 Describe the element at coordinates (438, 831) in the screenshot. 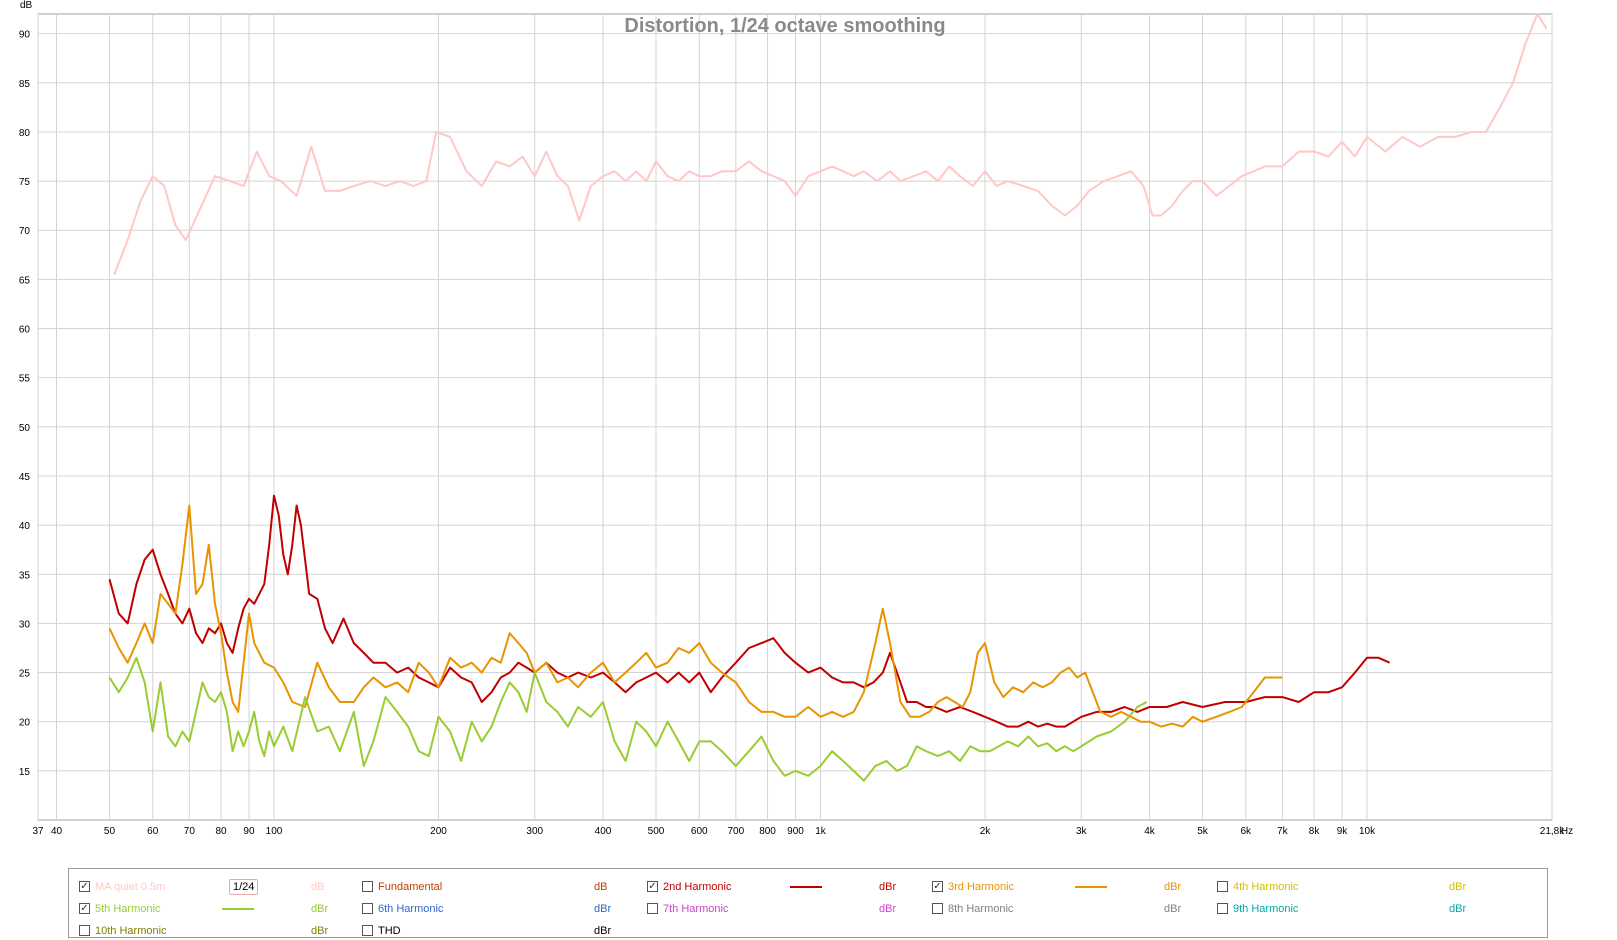

I see `x-tick-label: 200` at that location.